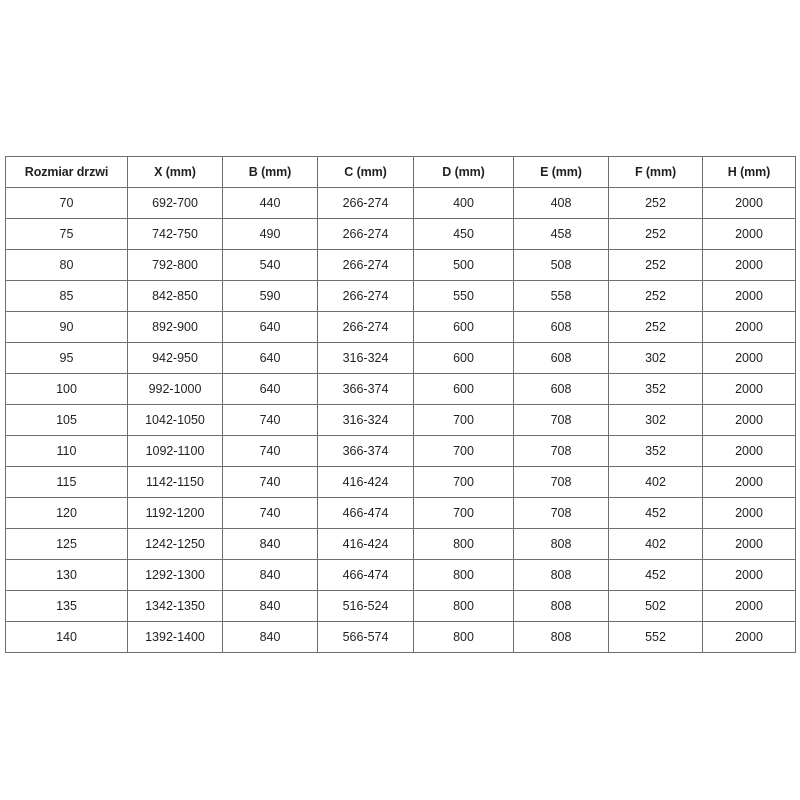 The width and height of the screenshot is (800, 800). Describe the element at coordinates (561, 296) in the screenshot. I see `table-cell: 558` at that location.